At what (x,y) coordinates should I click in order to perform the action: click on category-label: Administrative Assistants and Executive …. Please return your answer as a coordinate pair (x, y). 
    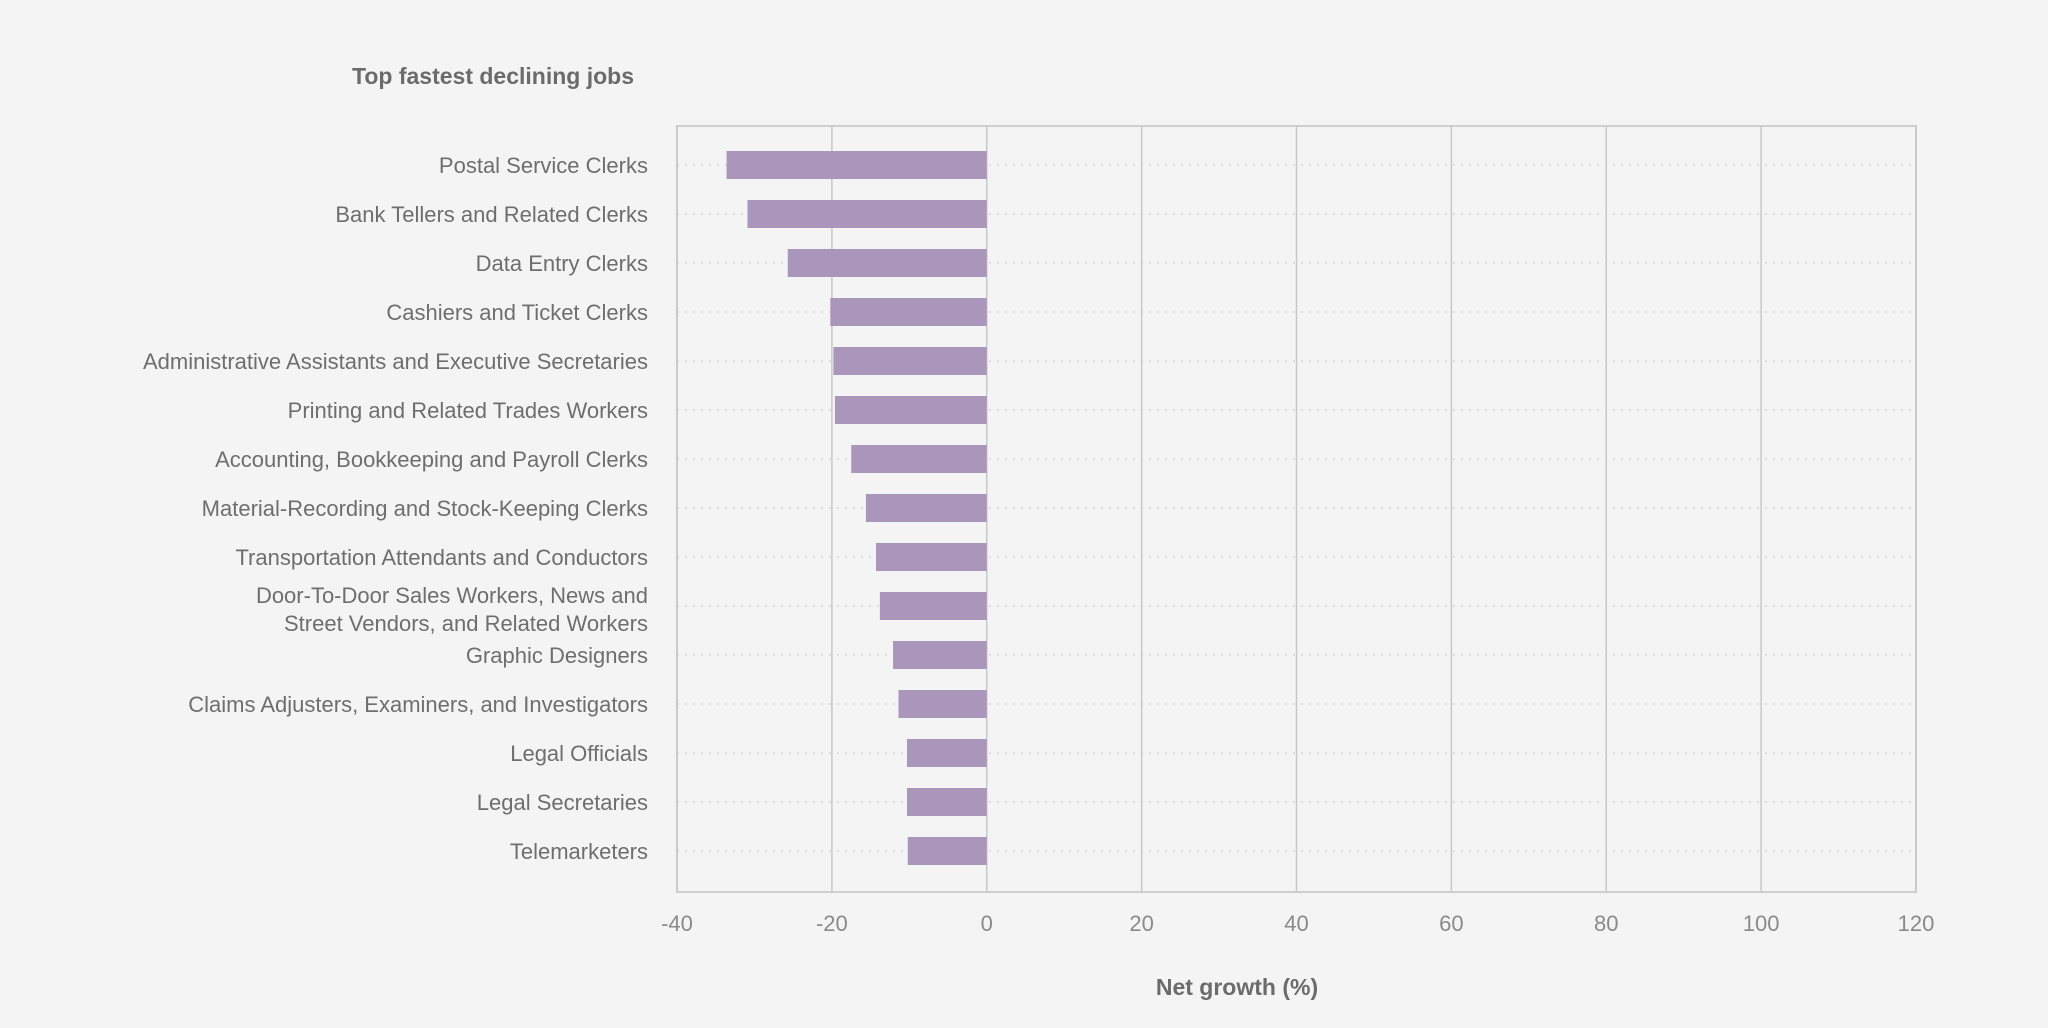
    Looking at the image, I should click on (395, 361).